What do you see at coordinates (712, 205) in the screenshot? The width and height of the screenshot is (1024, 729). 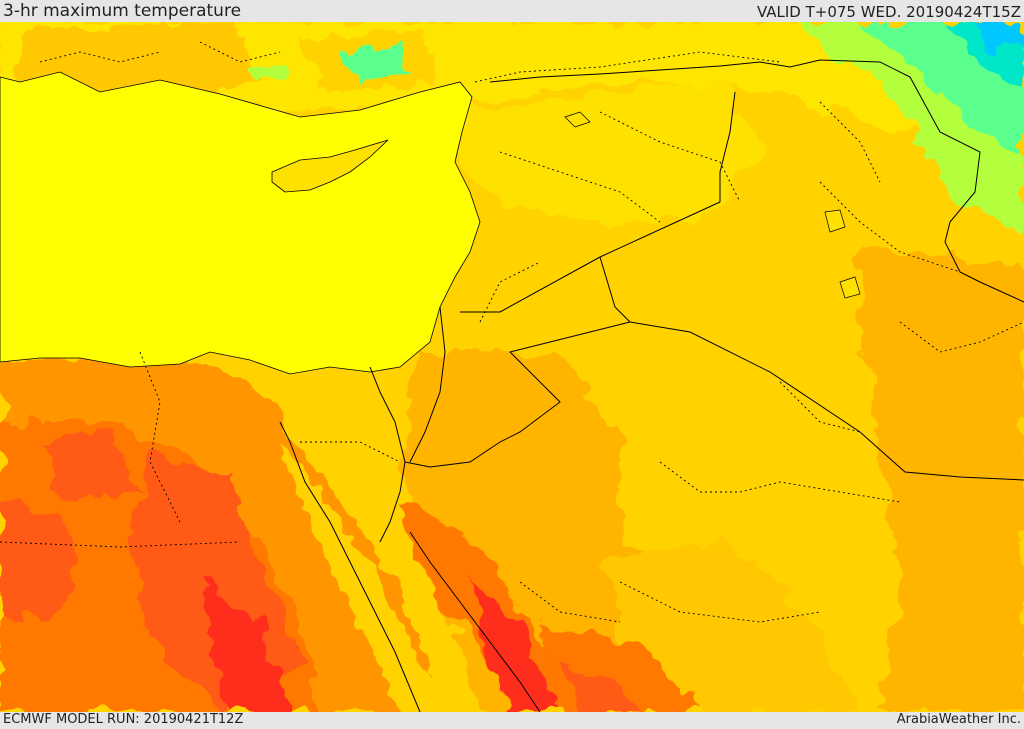 I see `lakes` at bounding box center [712, 205].